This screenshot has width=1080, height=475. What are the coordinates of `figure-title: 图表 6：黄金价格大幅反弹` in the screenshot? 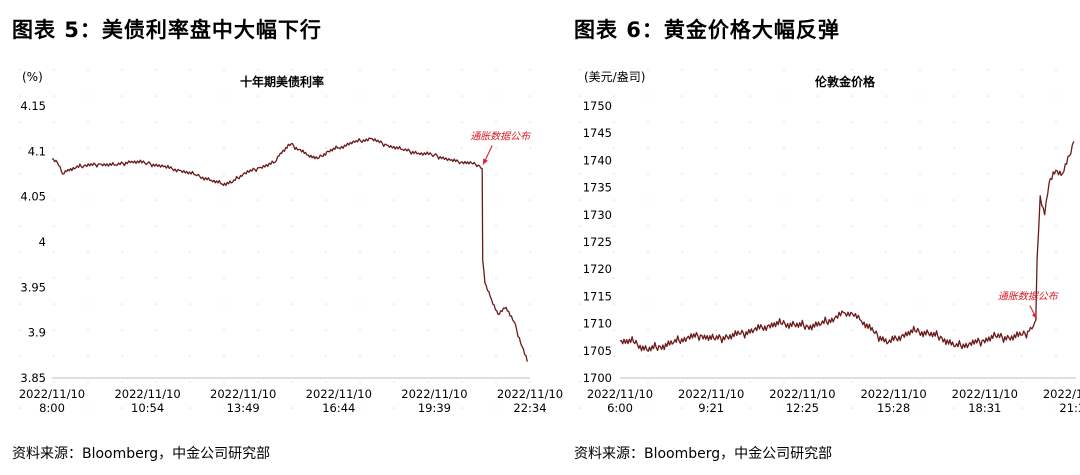 It's located at (707, 30).